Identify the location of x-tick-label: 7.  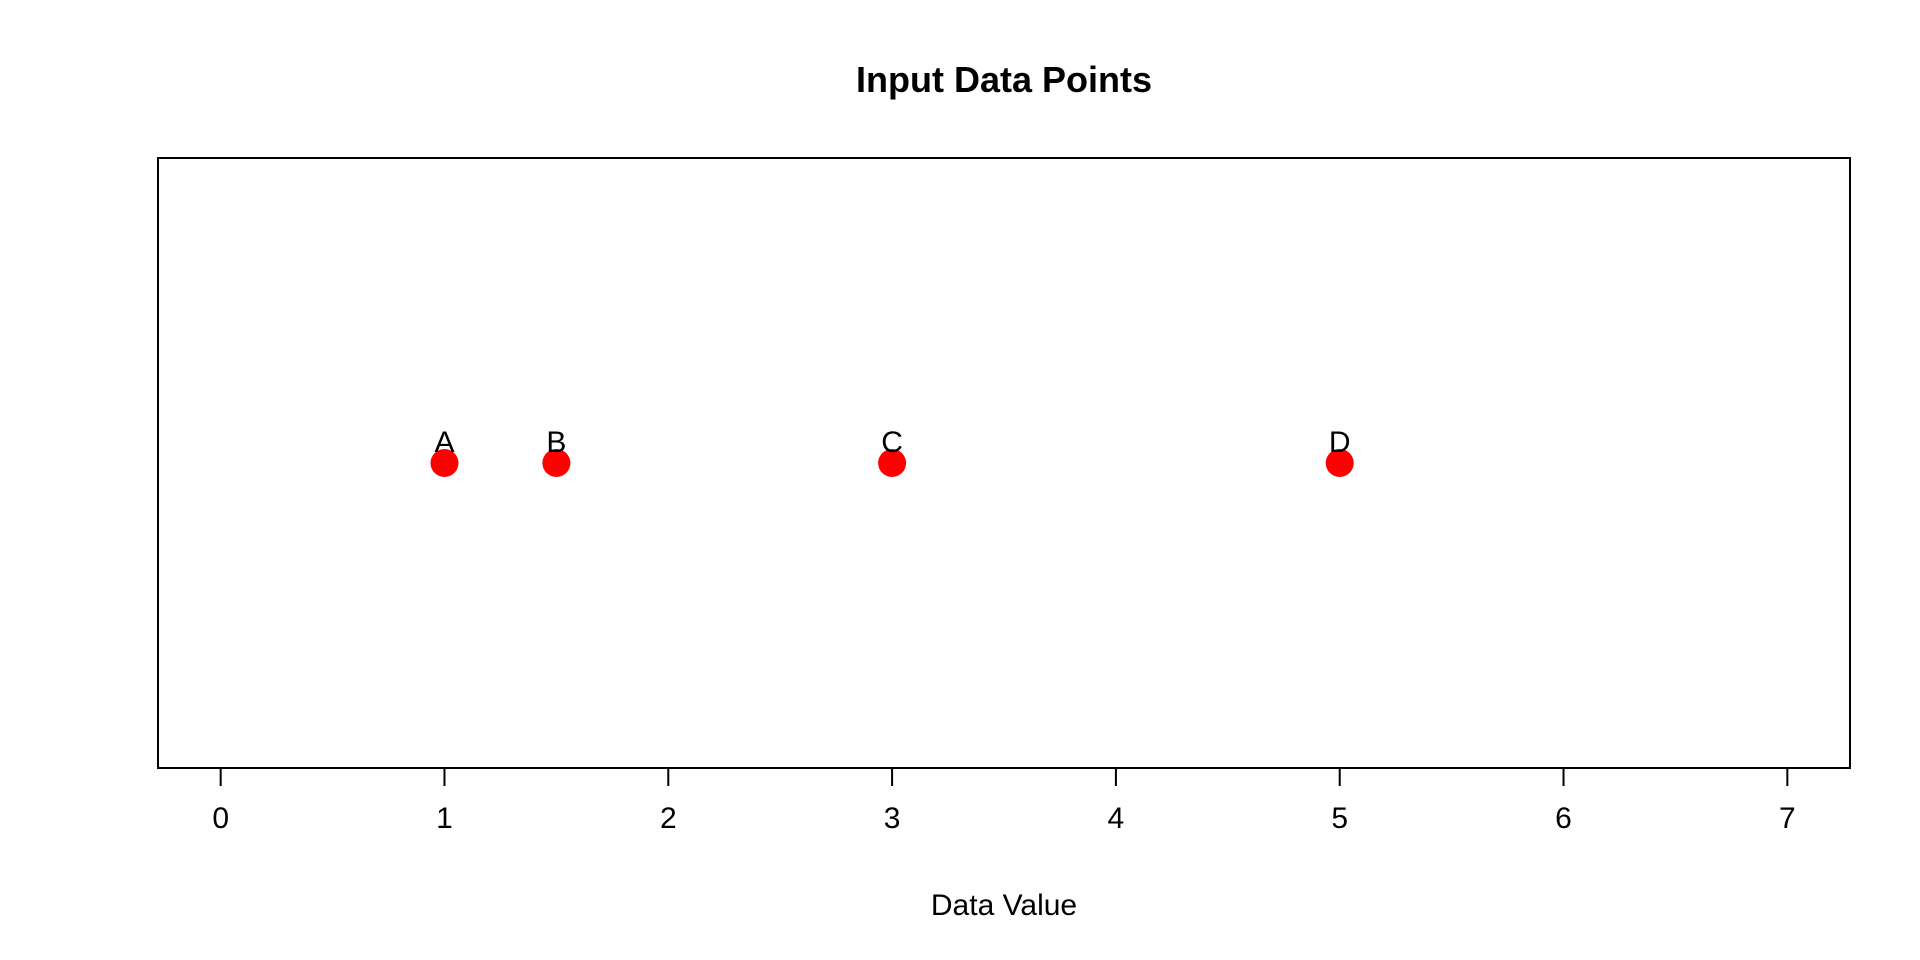
(1787, 818).